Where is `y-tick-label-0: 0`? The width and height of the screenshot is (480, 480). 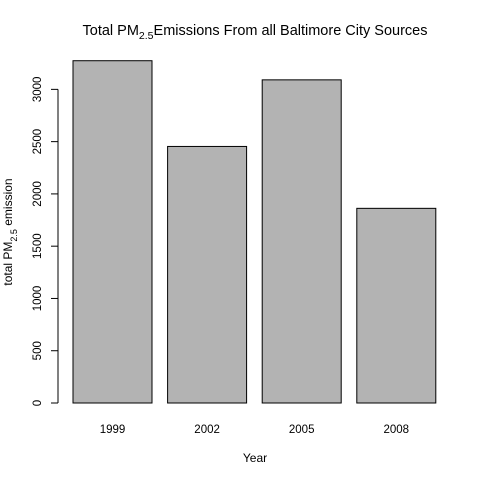
y-tick-label-0: 0 is located at coordinates (38, 403).